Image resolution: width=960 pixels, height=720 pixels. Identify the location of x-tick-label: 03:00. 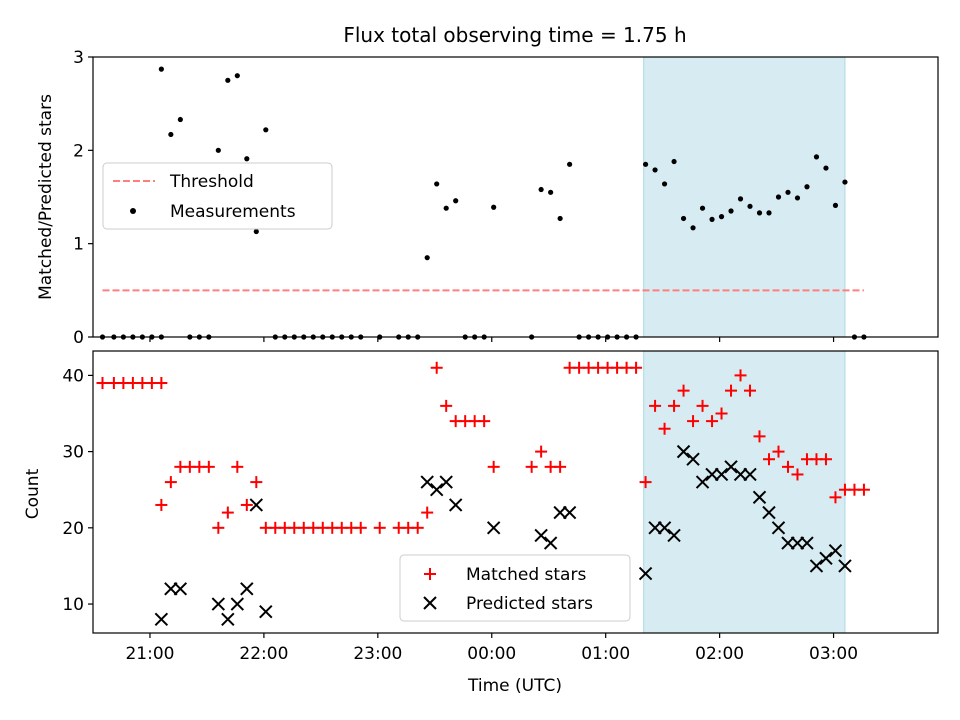
(833, 654).